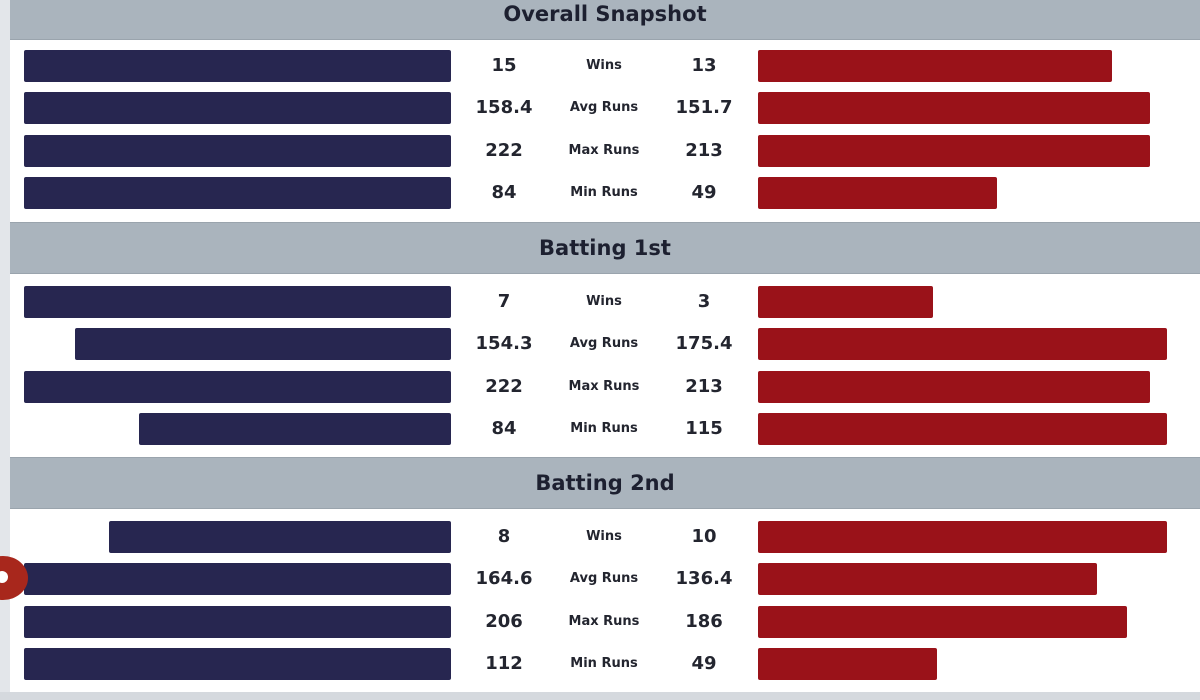 The image size is (1200, 700). What do you see at coordinates (704, 107) in the screenshot?
I see `value-right-avg-runs: 151.7` at bounding box center [704, 107].